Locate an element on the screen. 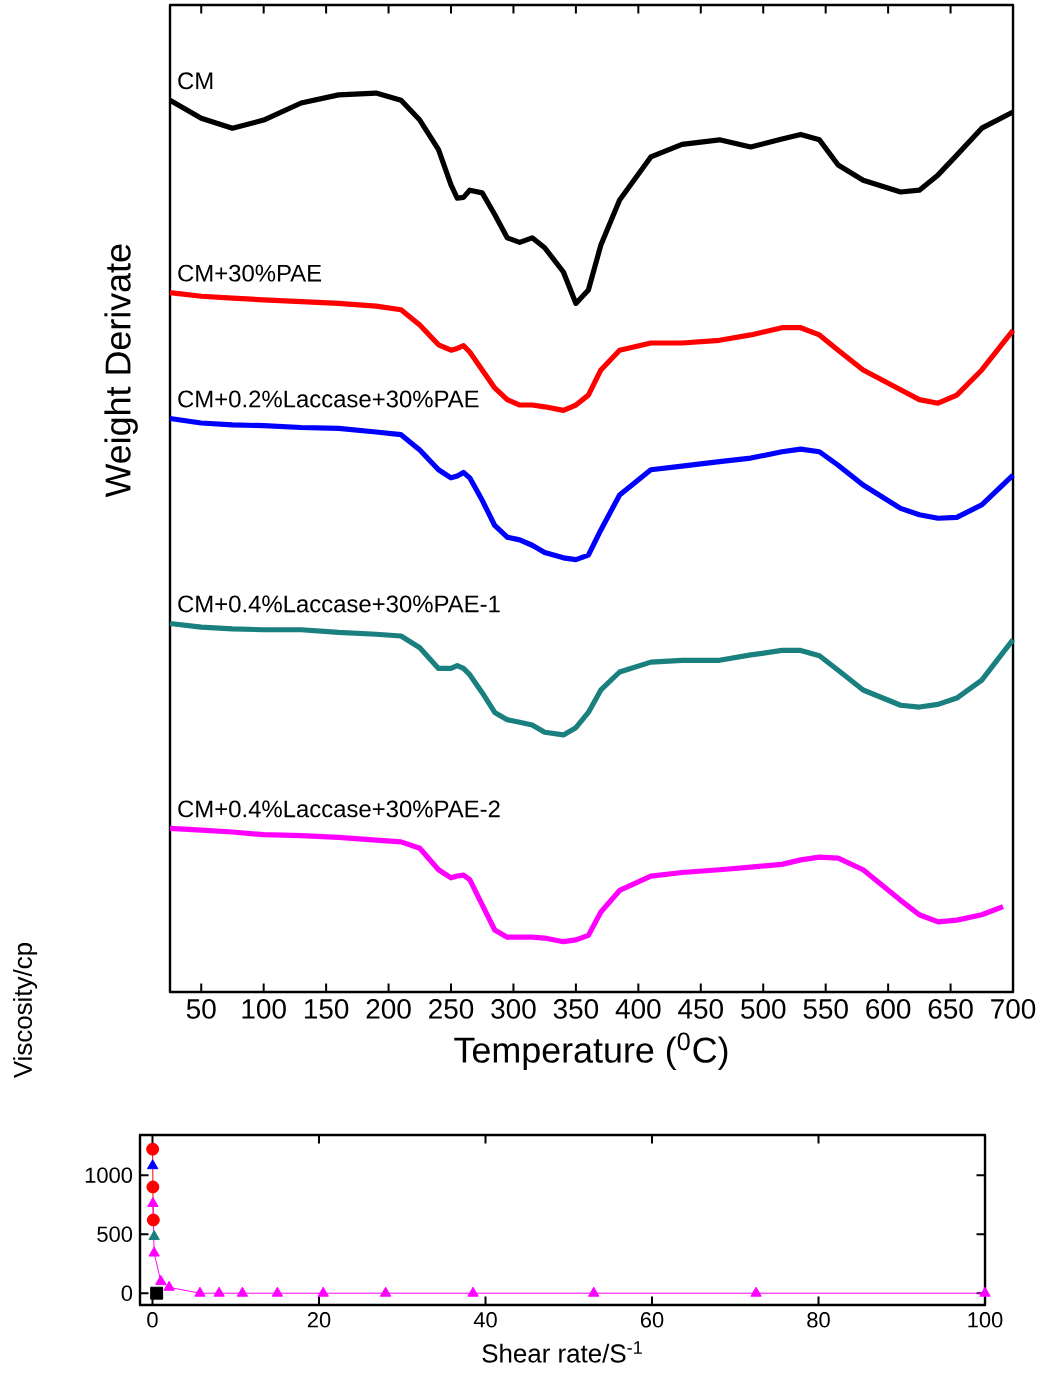 The image size is (1041, 1395). x-tick-label: 350 is located at coordinates (576, 1009).